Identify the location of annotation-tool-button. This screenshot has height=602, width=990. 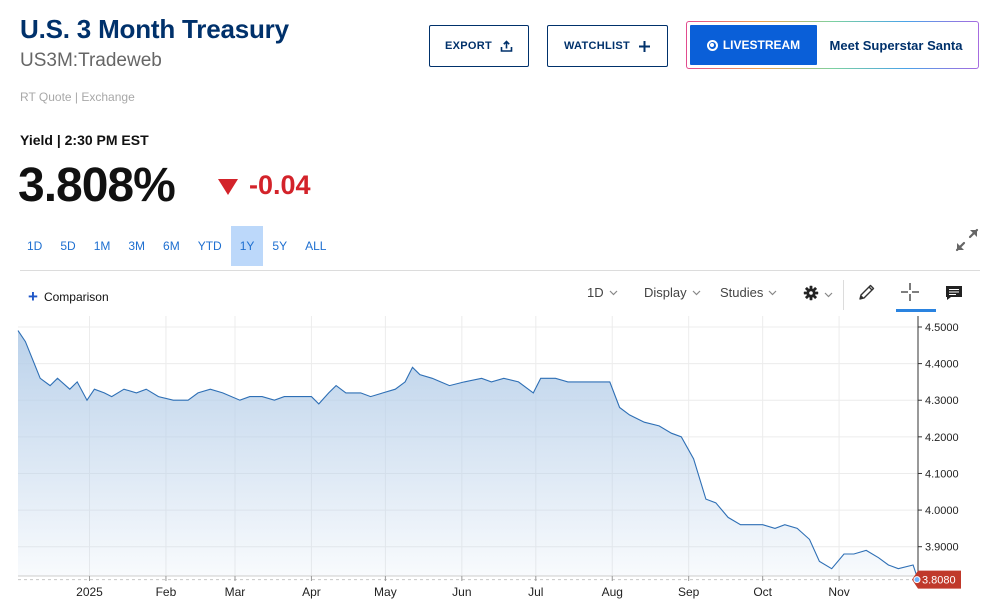
(954, 294).